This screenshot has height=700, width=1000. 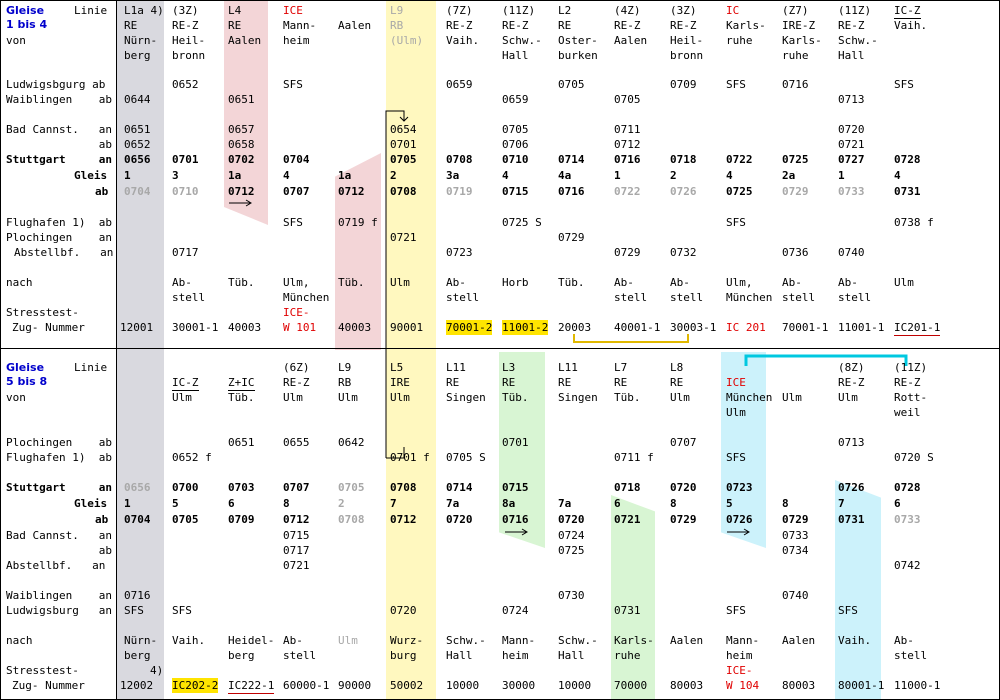 What do you see at coordinates (799, 685) in the screenshot?
I see `train-number-bottom: 80003` at bounding box center [799, 685].